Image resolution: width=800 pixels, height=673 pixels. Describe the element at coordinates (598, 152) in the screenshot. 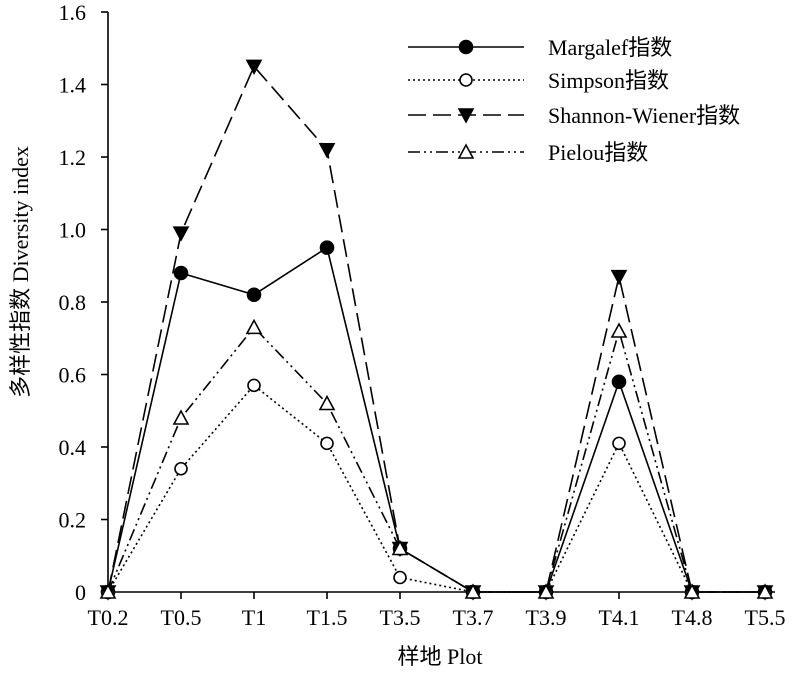

I see `legend-label: Pielou指数` at that location.